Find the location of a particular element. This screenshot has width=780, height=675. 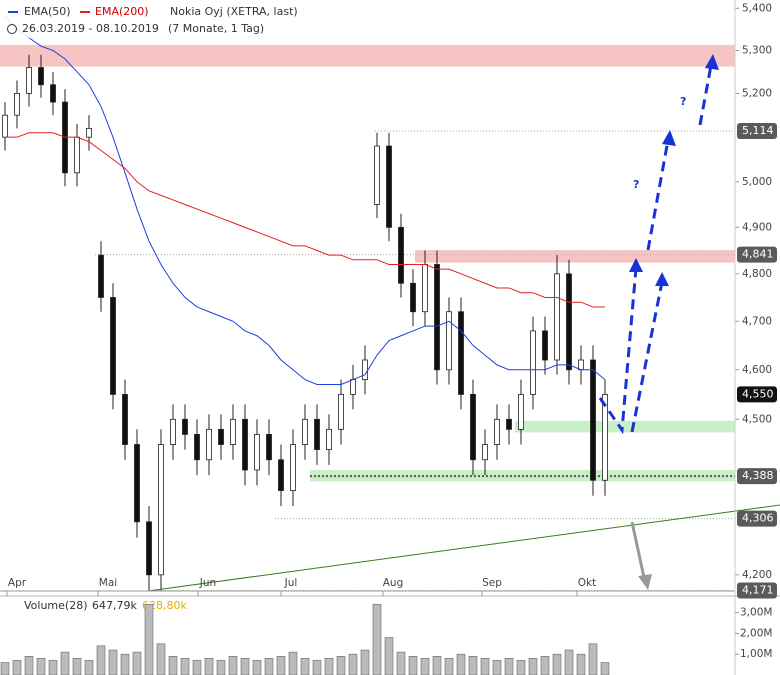

period: 26.03.2019 - 08.10.2019 is located at coordinates (90, 28).